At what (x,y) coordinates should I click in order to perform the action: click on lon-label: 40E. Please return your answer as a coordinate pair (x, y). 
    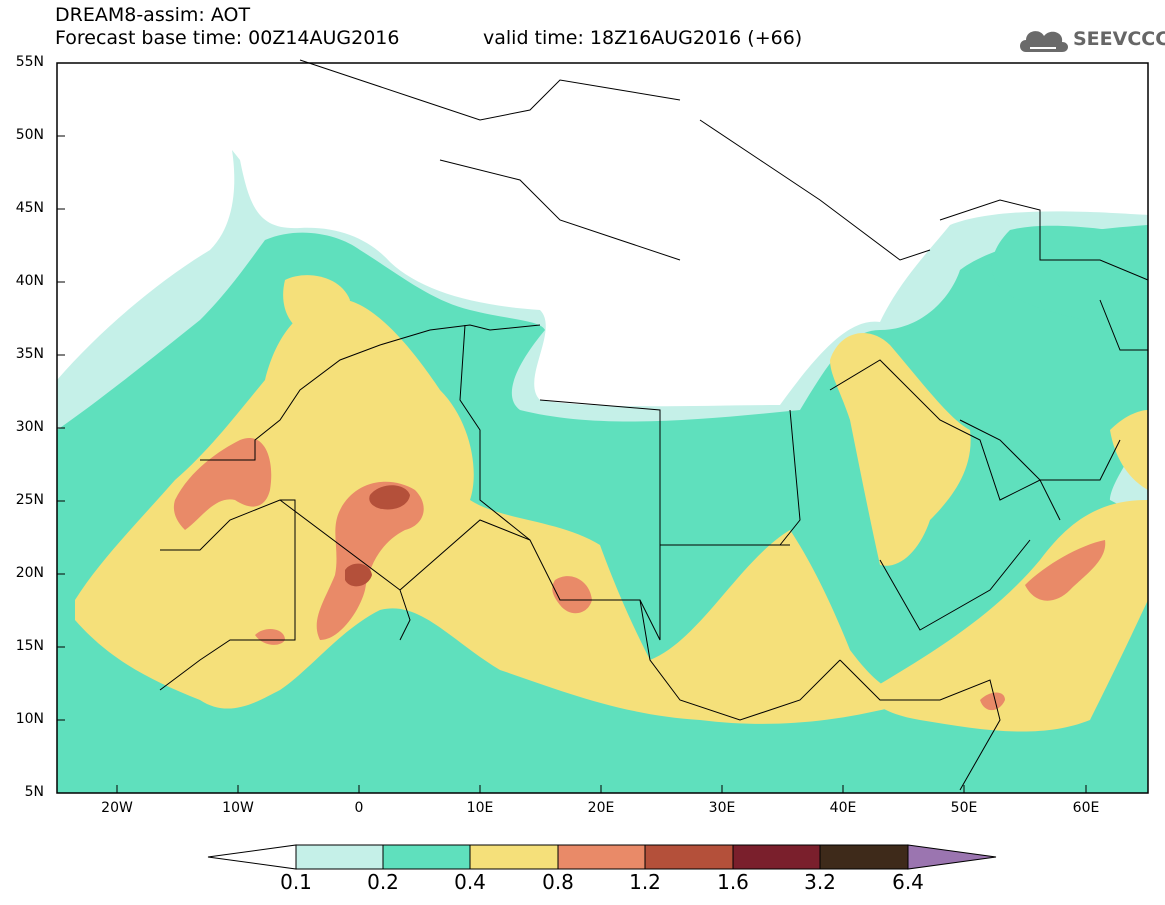
    Looking at the image, I should click on (843, 808).